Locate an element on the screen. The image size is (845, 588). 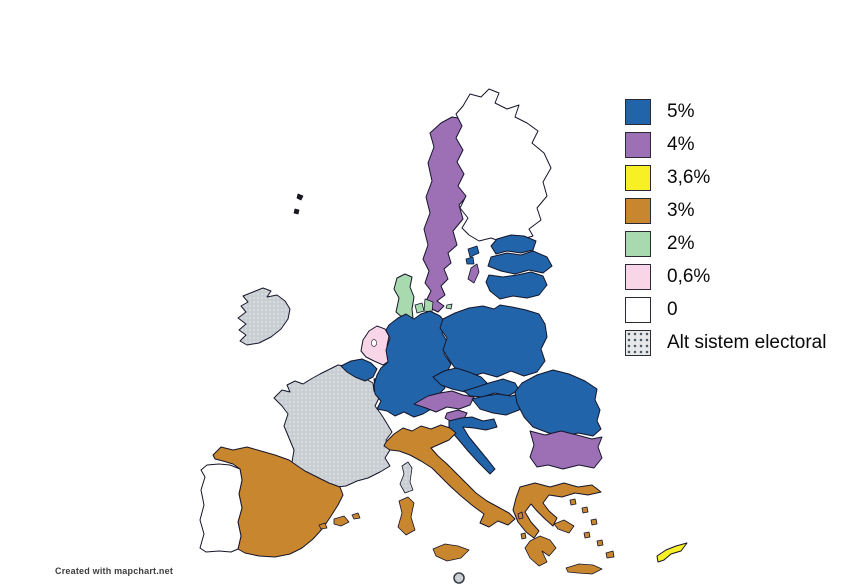
island-saaremaa is located at coordinates (473, 251).